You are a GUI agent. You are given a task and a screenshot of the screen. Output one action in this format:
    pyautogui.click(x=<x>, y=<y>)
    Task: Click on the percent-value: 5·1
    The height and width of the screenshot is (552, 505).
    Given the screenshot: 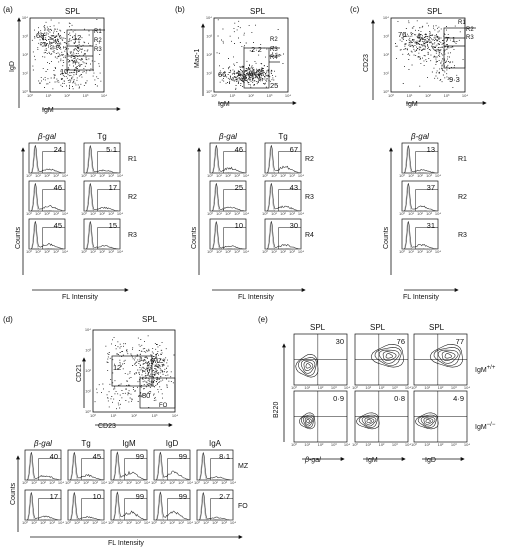 What is the action you would take?
    pyautogui.click(x=111, y=149)
    